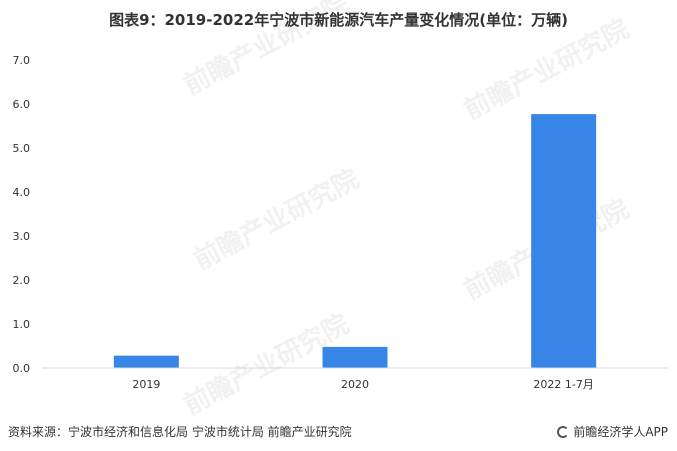 The height and width of the screenshot is (451, 677). What do you see at coordinates (22, 192) in the screenshot?
I see `y-tick-label: 4.0` at bounding box center [22, 192].